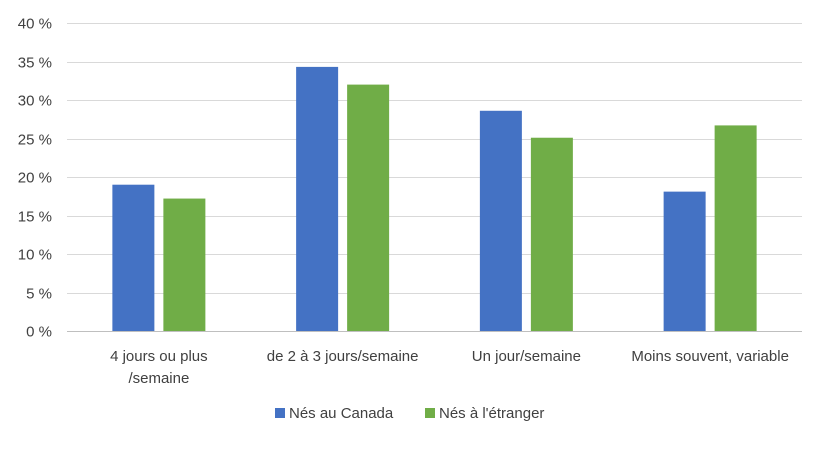  What do you see at coordinates (158, 378) in the screenshot?
I see `x-category-label: /semaine` at bounding box center [158, 378].